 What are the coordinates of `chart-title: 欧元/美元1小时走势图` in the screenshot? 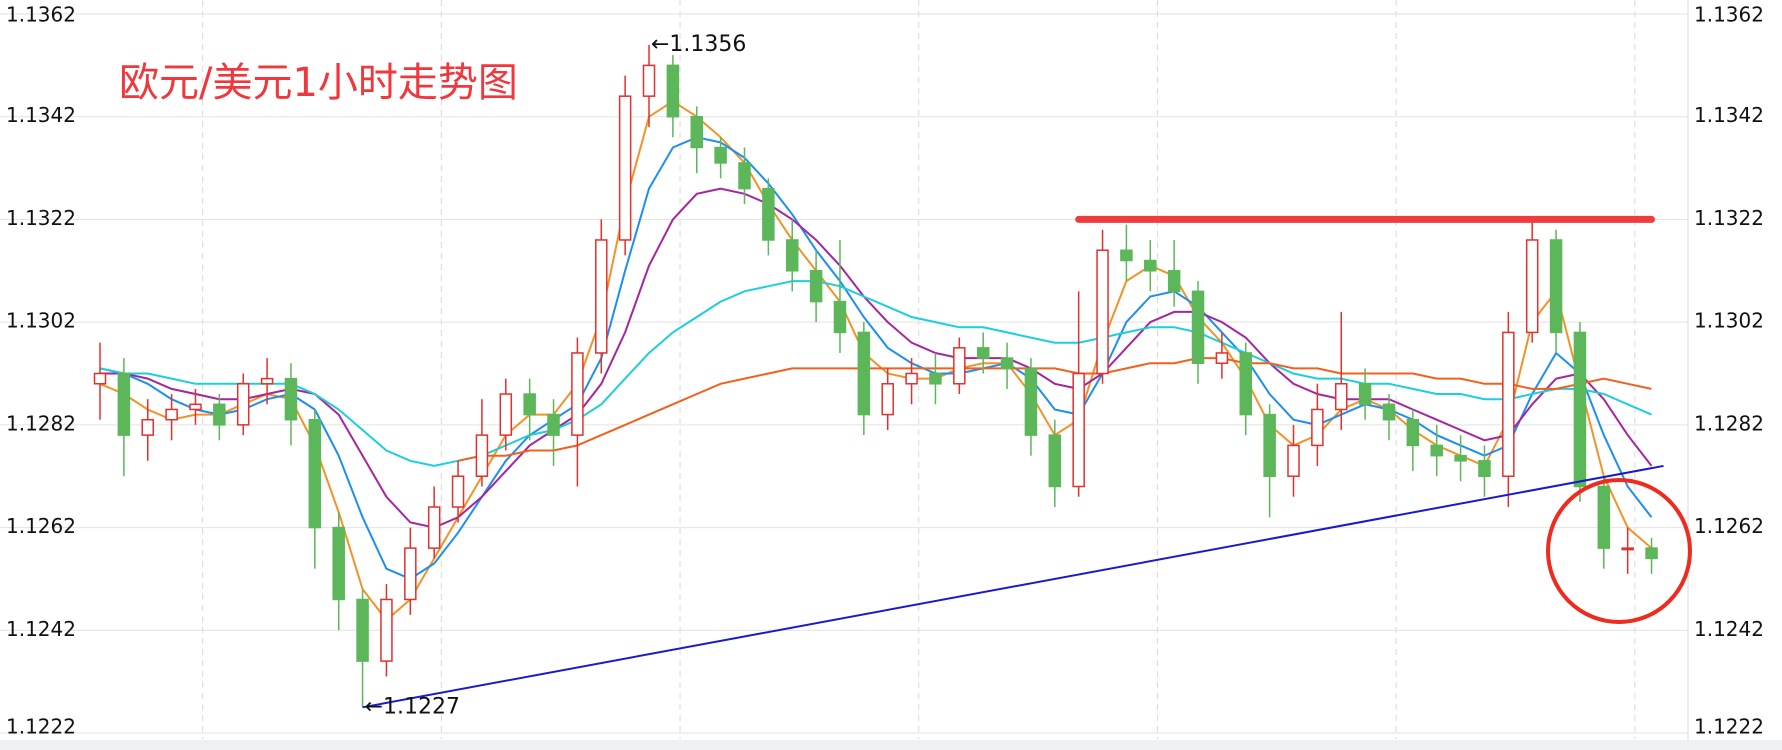 It's located at (318, 83).